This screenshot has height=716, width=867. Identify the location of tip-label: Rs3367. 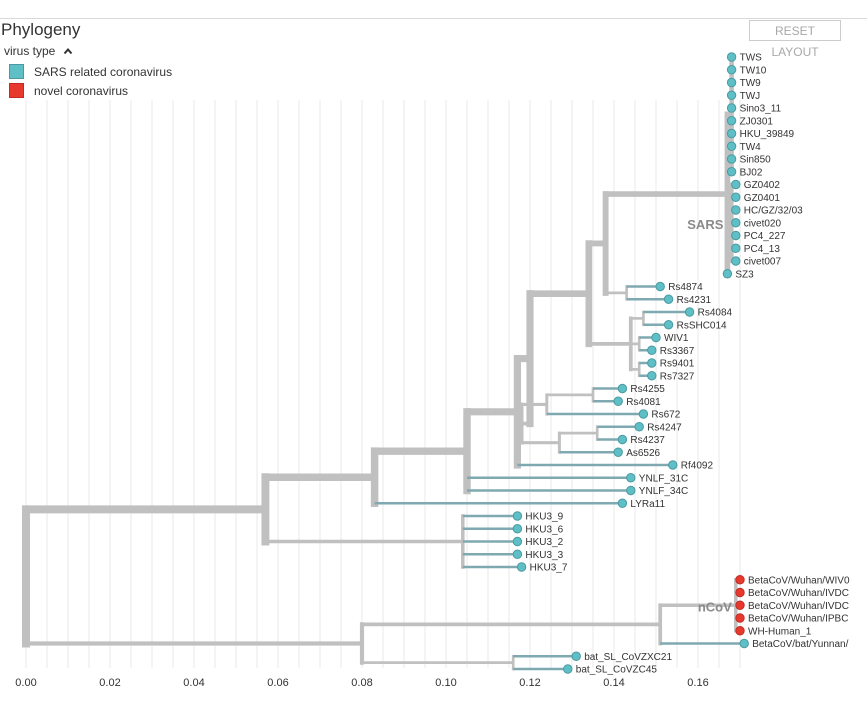
(677, 351).